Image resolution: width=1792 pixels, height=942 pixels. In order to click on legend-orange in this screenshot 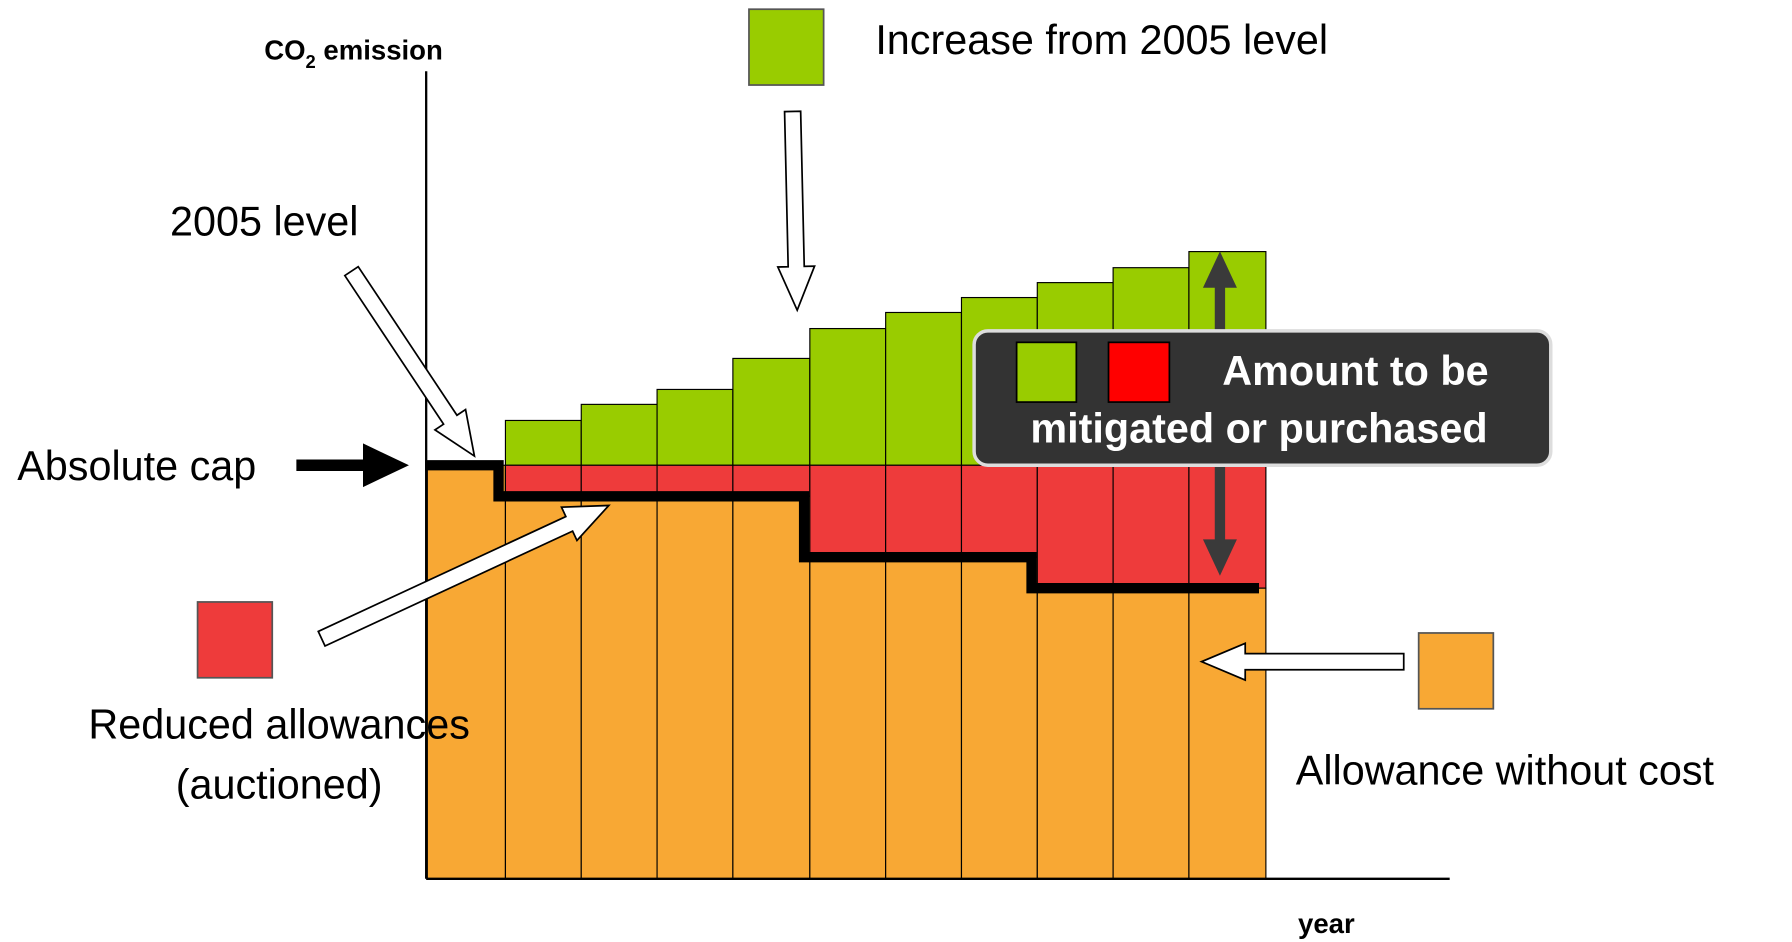, I will do `click(1456, 671)`.